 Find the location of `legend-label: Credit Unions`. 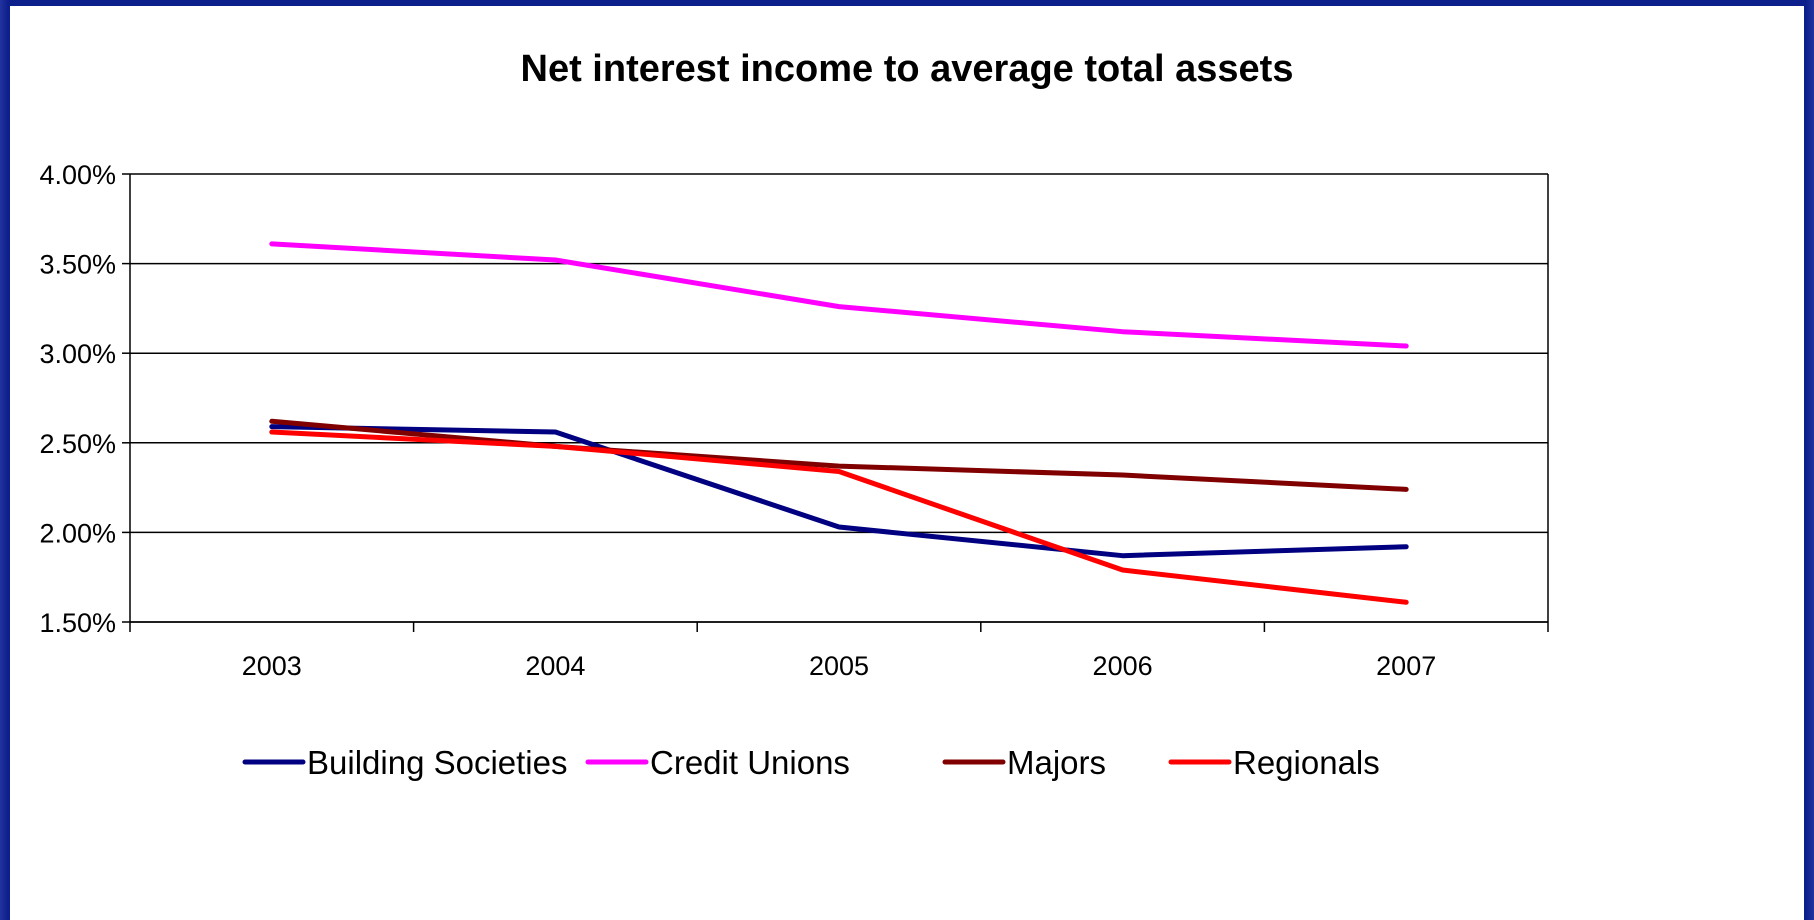

legend-label: Credit Unions is located at coordinates (750, 762).